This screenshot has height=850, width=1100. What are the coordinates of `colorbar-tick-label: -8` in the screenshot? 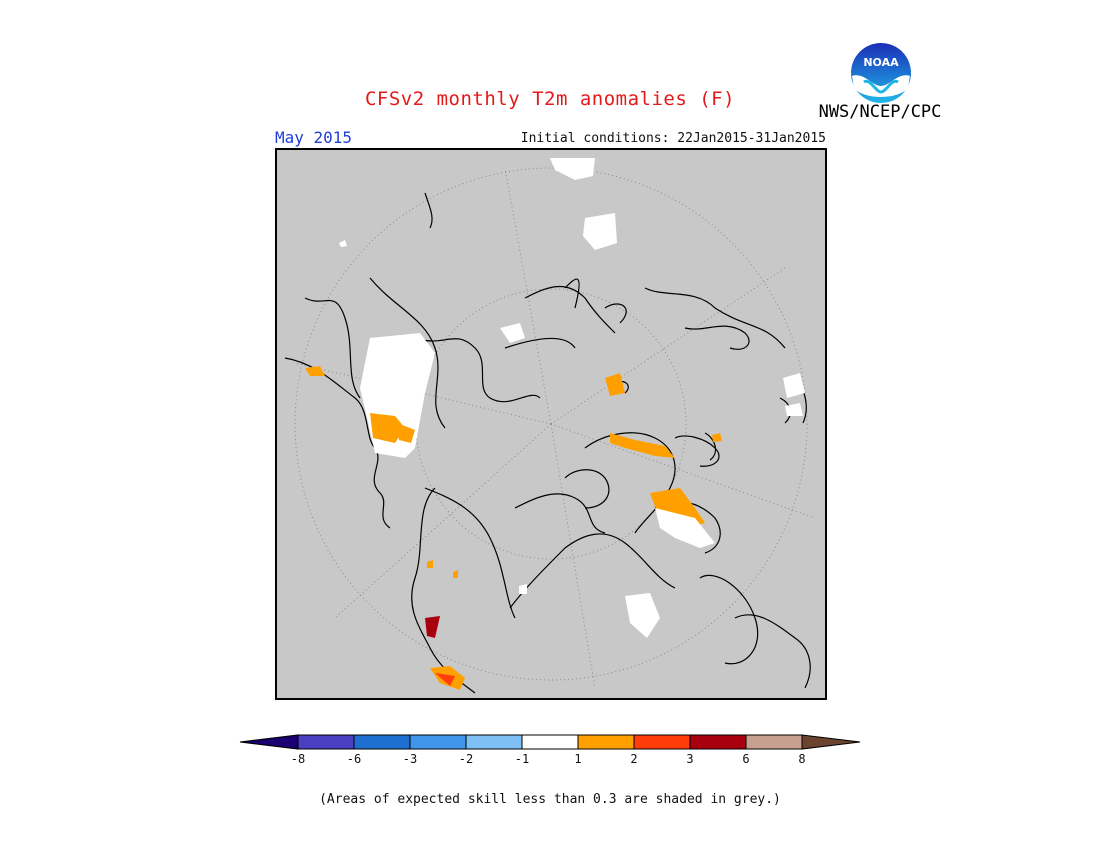 It's located at (298, 759).